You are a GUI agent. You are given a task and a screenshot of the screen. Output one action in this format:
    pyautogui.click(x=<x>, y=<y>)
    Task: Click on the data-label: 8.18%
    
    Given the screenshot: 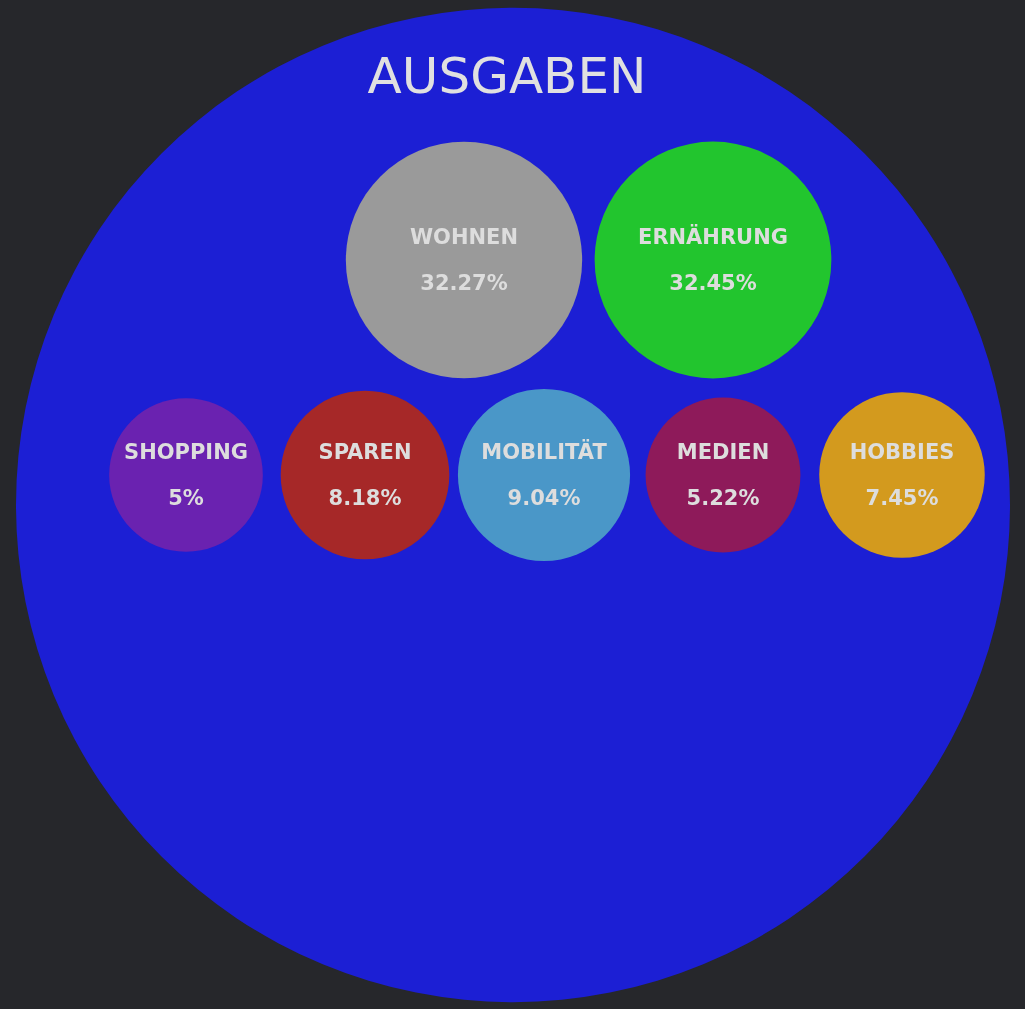 What is the action you would take?
    pyautogui.click(x=365, y=498)
    